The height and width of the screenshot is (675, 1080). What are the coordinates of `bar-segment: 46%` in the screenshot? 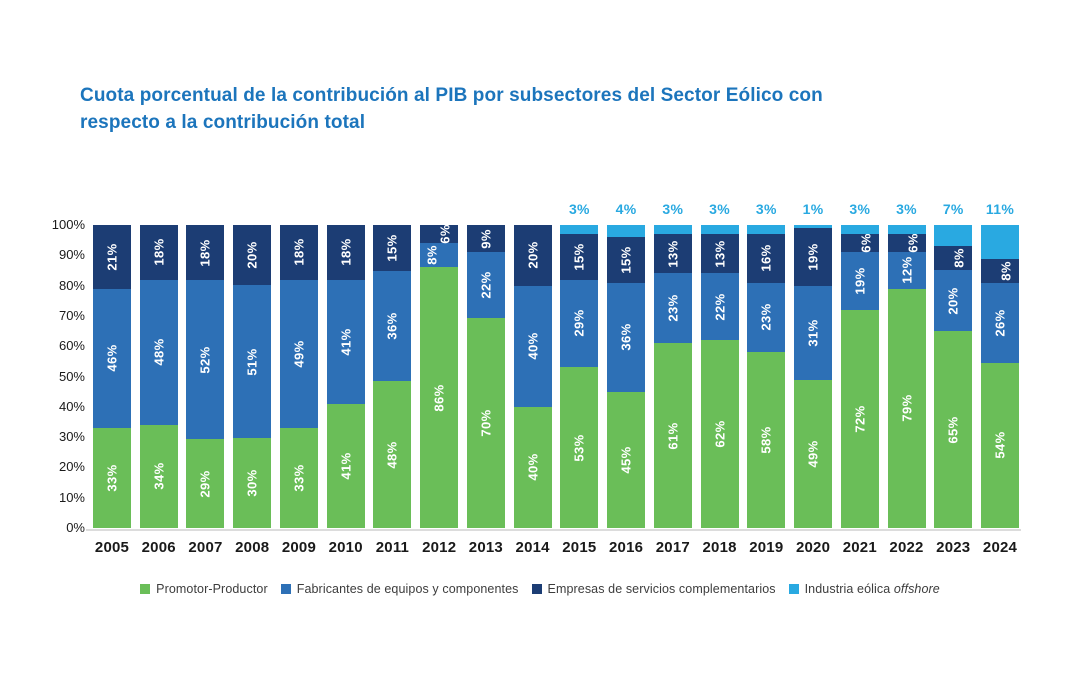 It's located at (112, 358).